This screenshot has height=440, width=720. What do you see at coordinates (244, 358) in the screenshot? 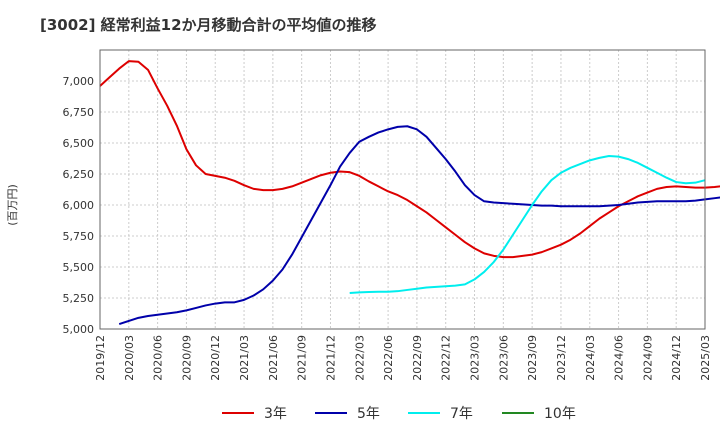
I see `x-tick-label: 2021/03` at bounding box center [244, 358].